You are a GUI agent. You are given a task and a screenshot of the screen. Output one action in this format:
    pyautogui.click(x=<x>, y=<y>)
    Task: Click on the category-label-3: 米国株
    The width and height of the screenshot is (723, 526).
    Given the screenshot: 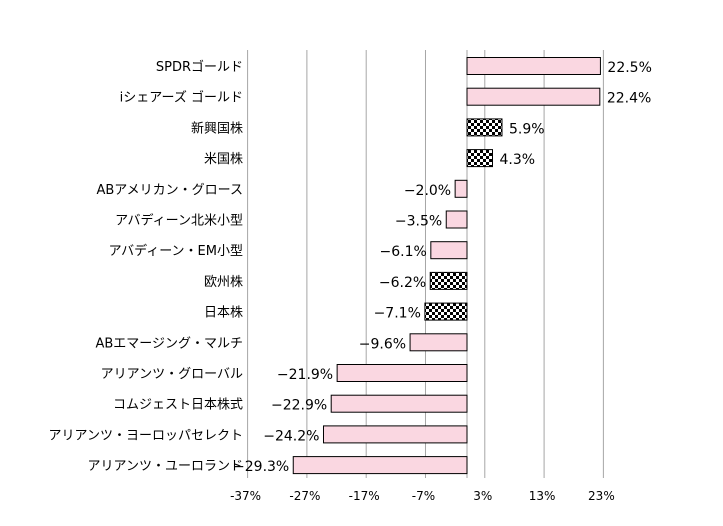 What is the action you would take?
    pyautogui.click(x=223, y=159)
    